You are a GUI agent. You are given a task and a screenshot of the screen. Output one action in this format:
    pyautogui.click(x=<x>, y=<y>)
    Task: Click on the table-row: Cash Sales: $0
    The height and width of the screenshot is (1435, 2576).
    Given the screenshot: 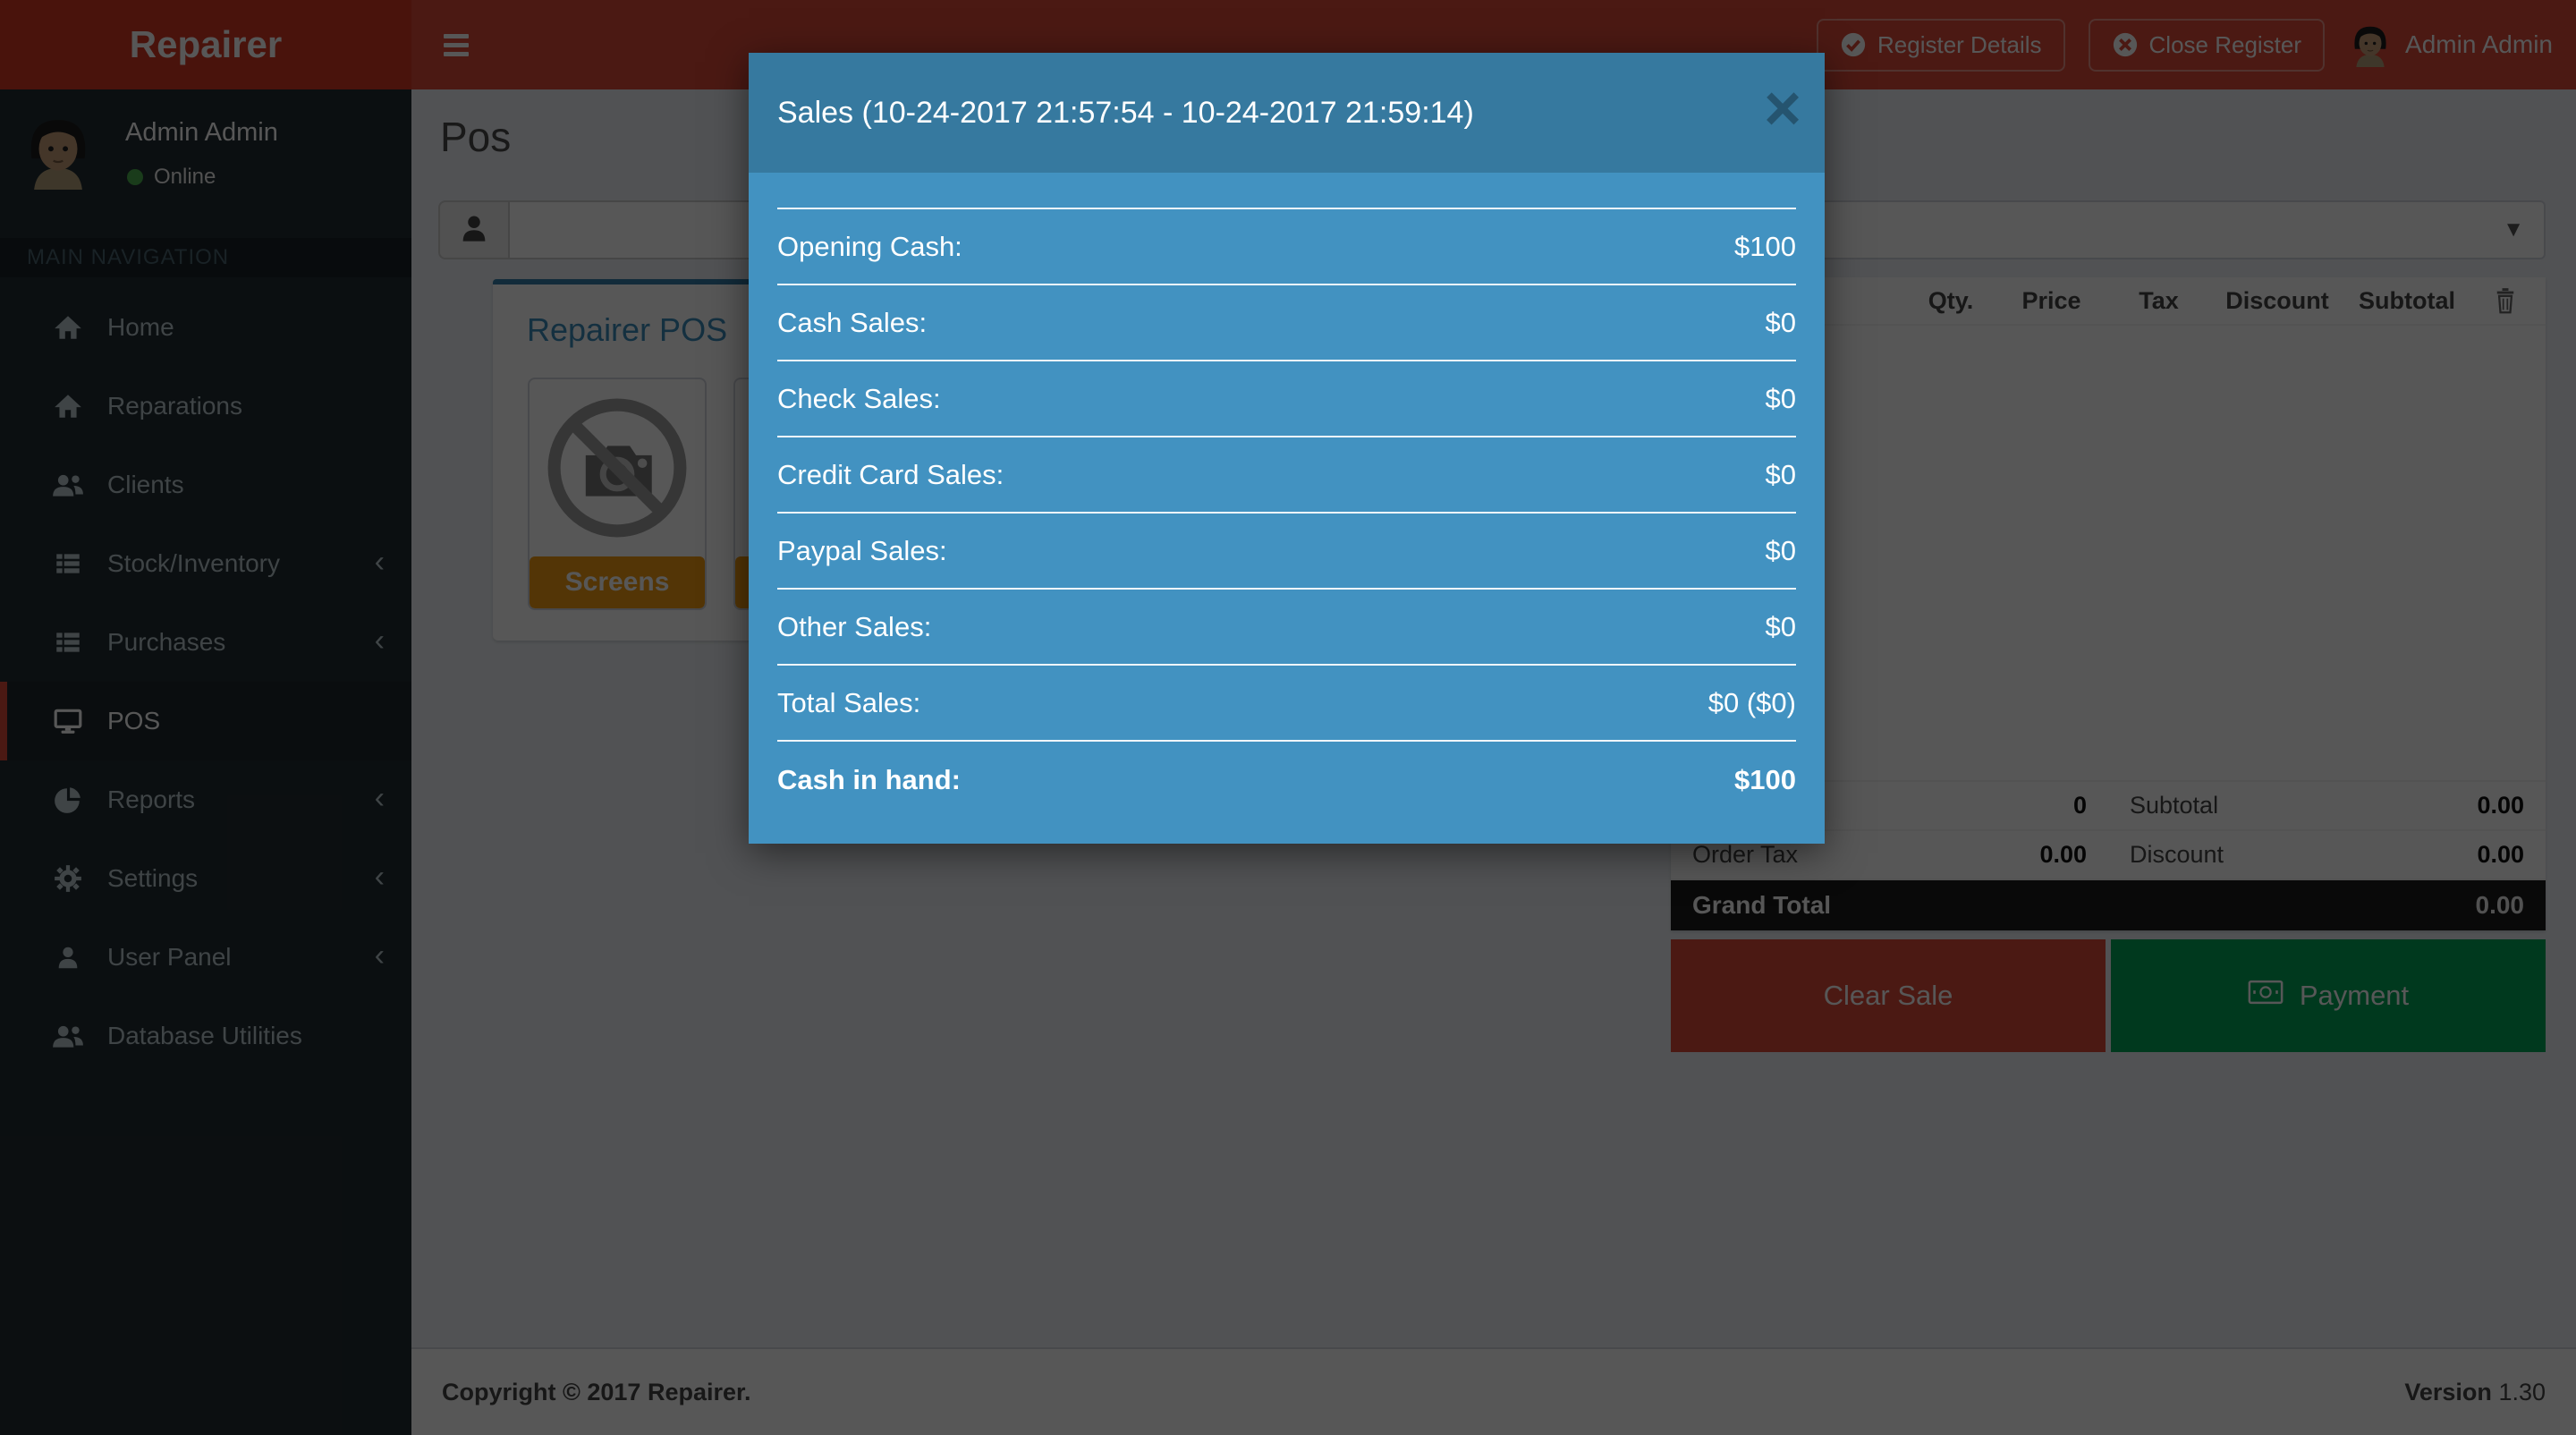 What is the action you would take?
    pyautogui.click(x=1286, y=323)
    